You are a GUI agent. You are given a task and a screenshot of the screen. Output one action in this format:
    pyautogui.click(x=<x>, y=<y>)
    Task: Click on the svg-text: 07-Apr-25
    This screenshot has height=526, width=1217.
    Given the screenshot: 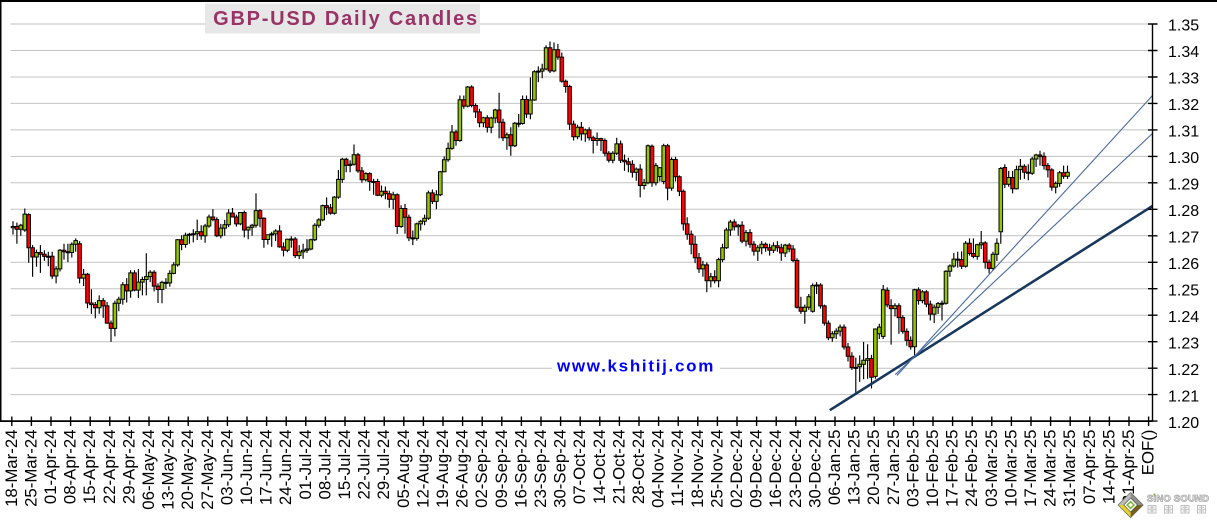 What is the action you would take?
    pyautogui.click(x=1089, y=467)
    